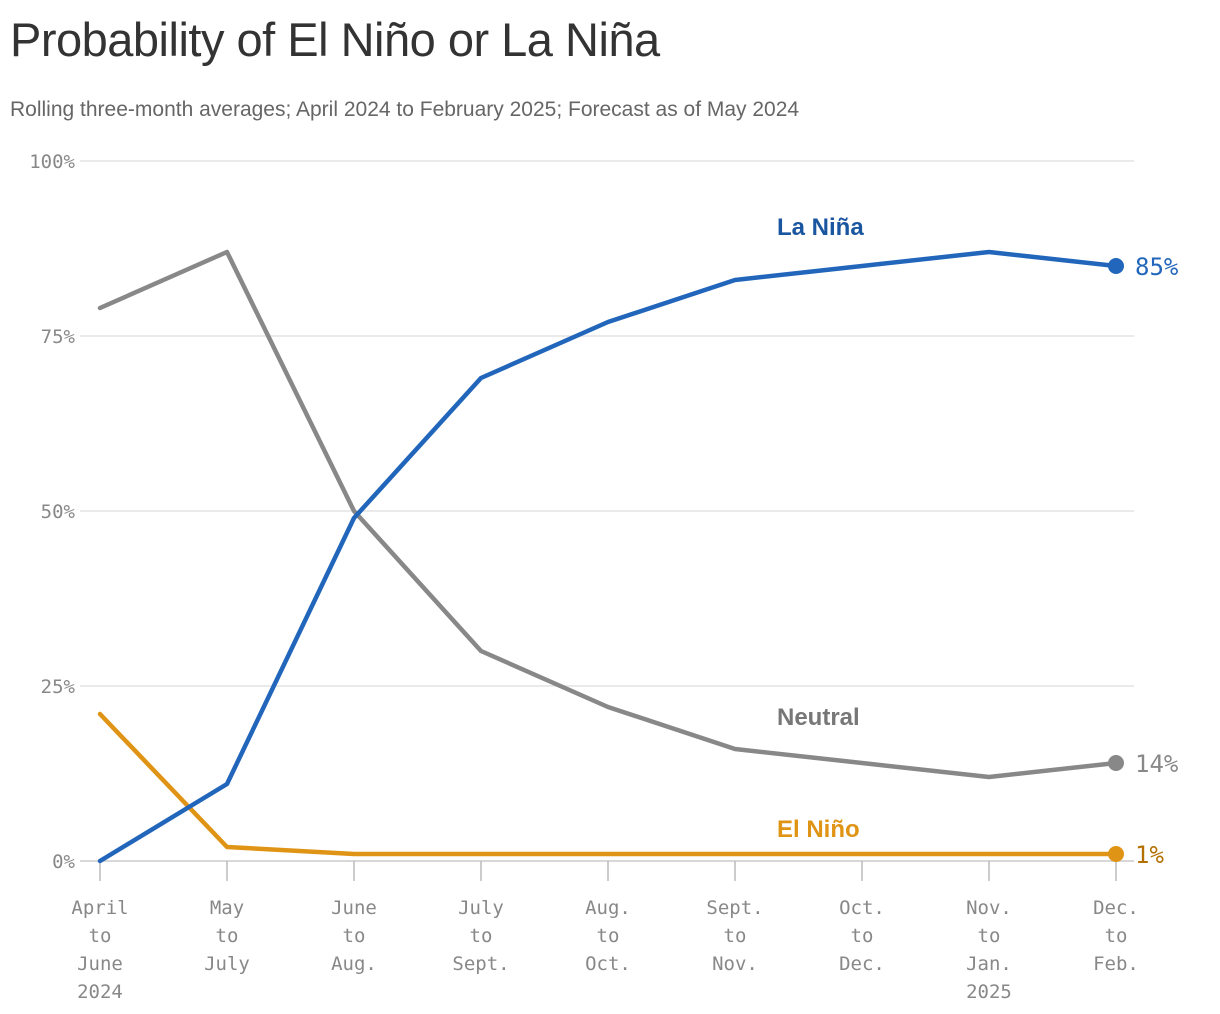 This screenshot has width=1220, height=1014. Describe the element at coordinates (58, 687) in the screenshot. I see `y-tick-label: 25%` at that location.